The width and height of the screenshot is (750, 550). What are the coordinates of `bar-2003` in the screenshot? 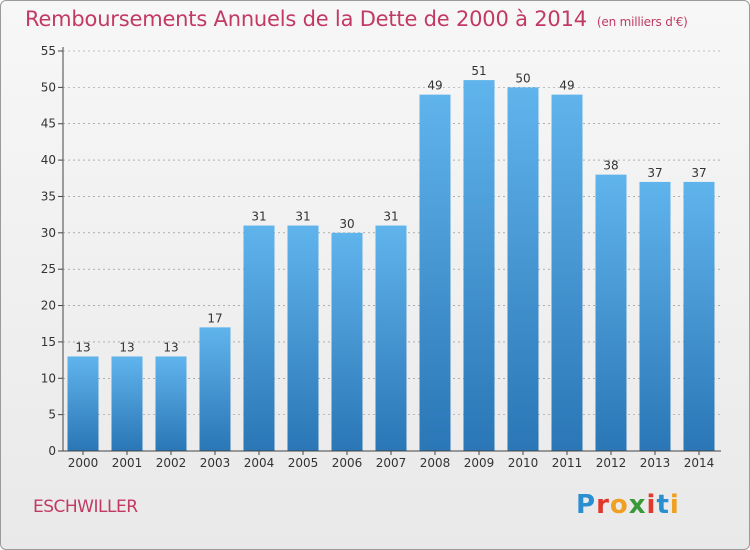 It's located at (215, 389).